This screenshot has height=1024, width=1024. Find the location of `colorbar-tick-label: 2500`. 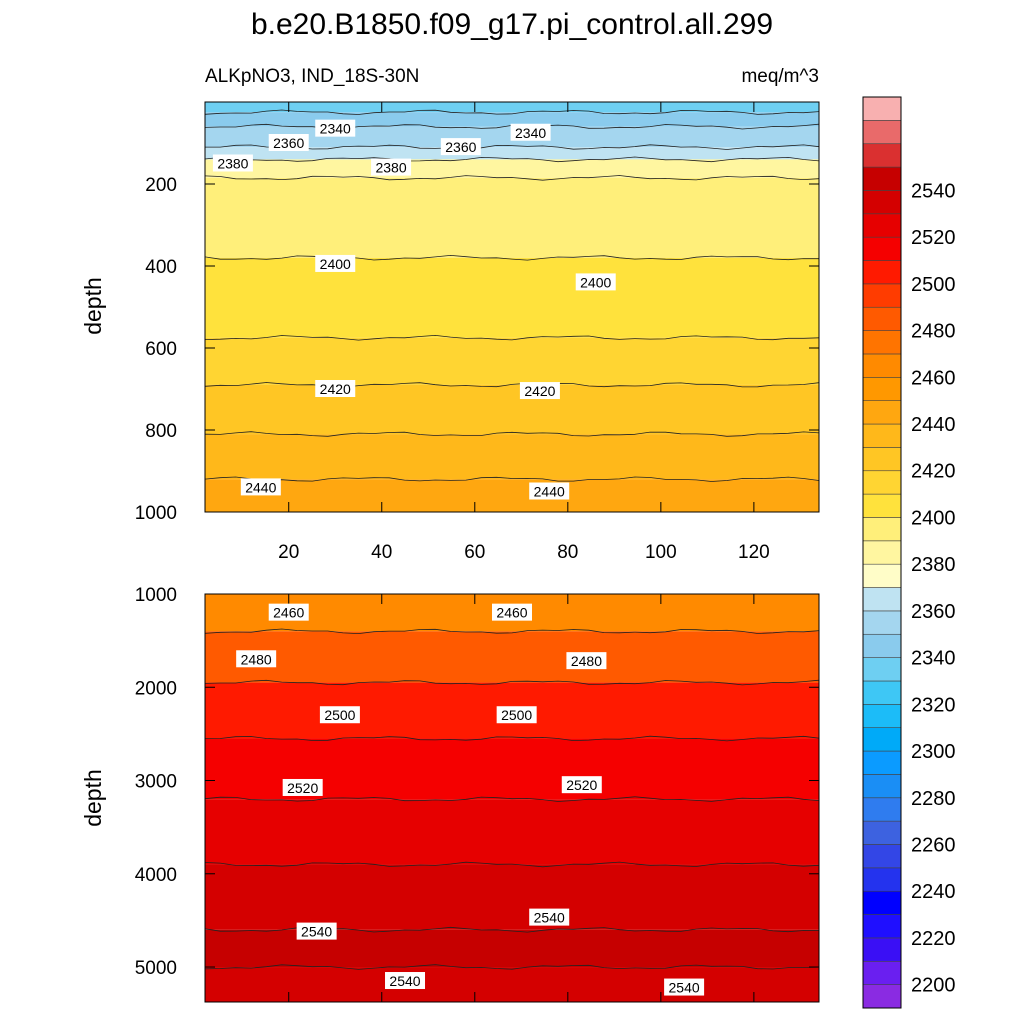

colorbar-tick-label: 2500 is located at coordinates (933, 285).